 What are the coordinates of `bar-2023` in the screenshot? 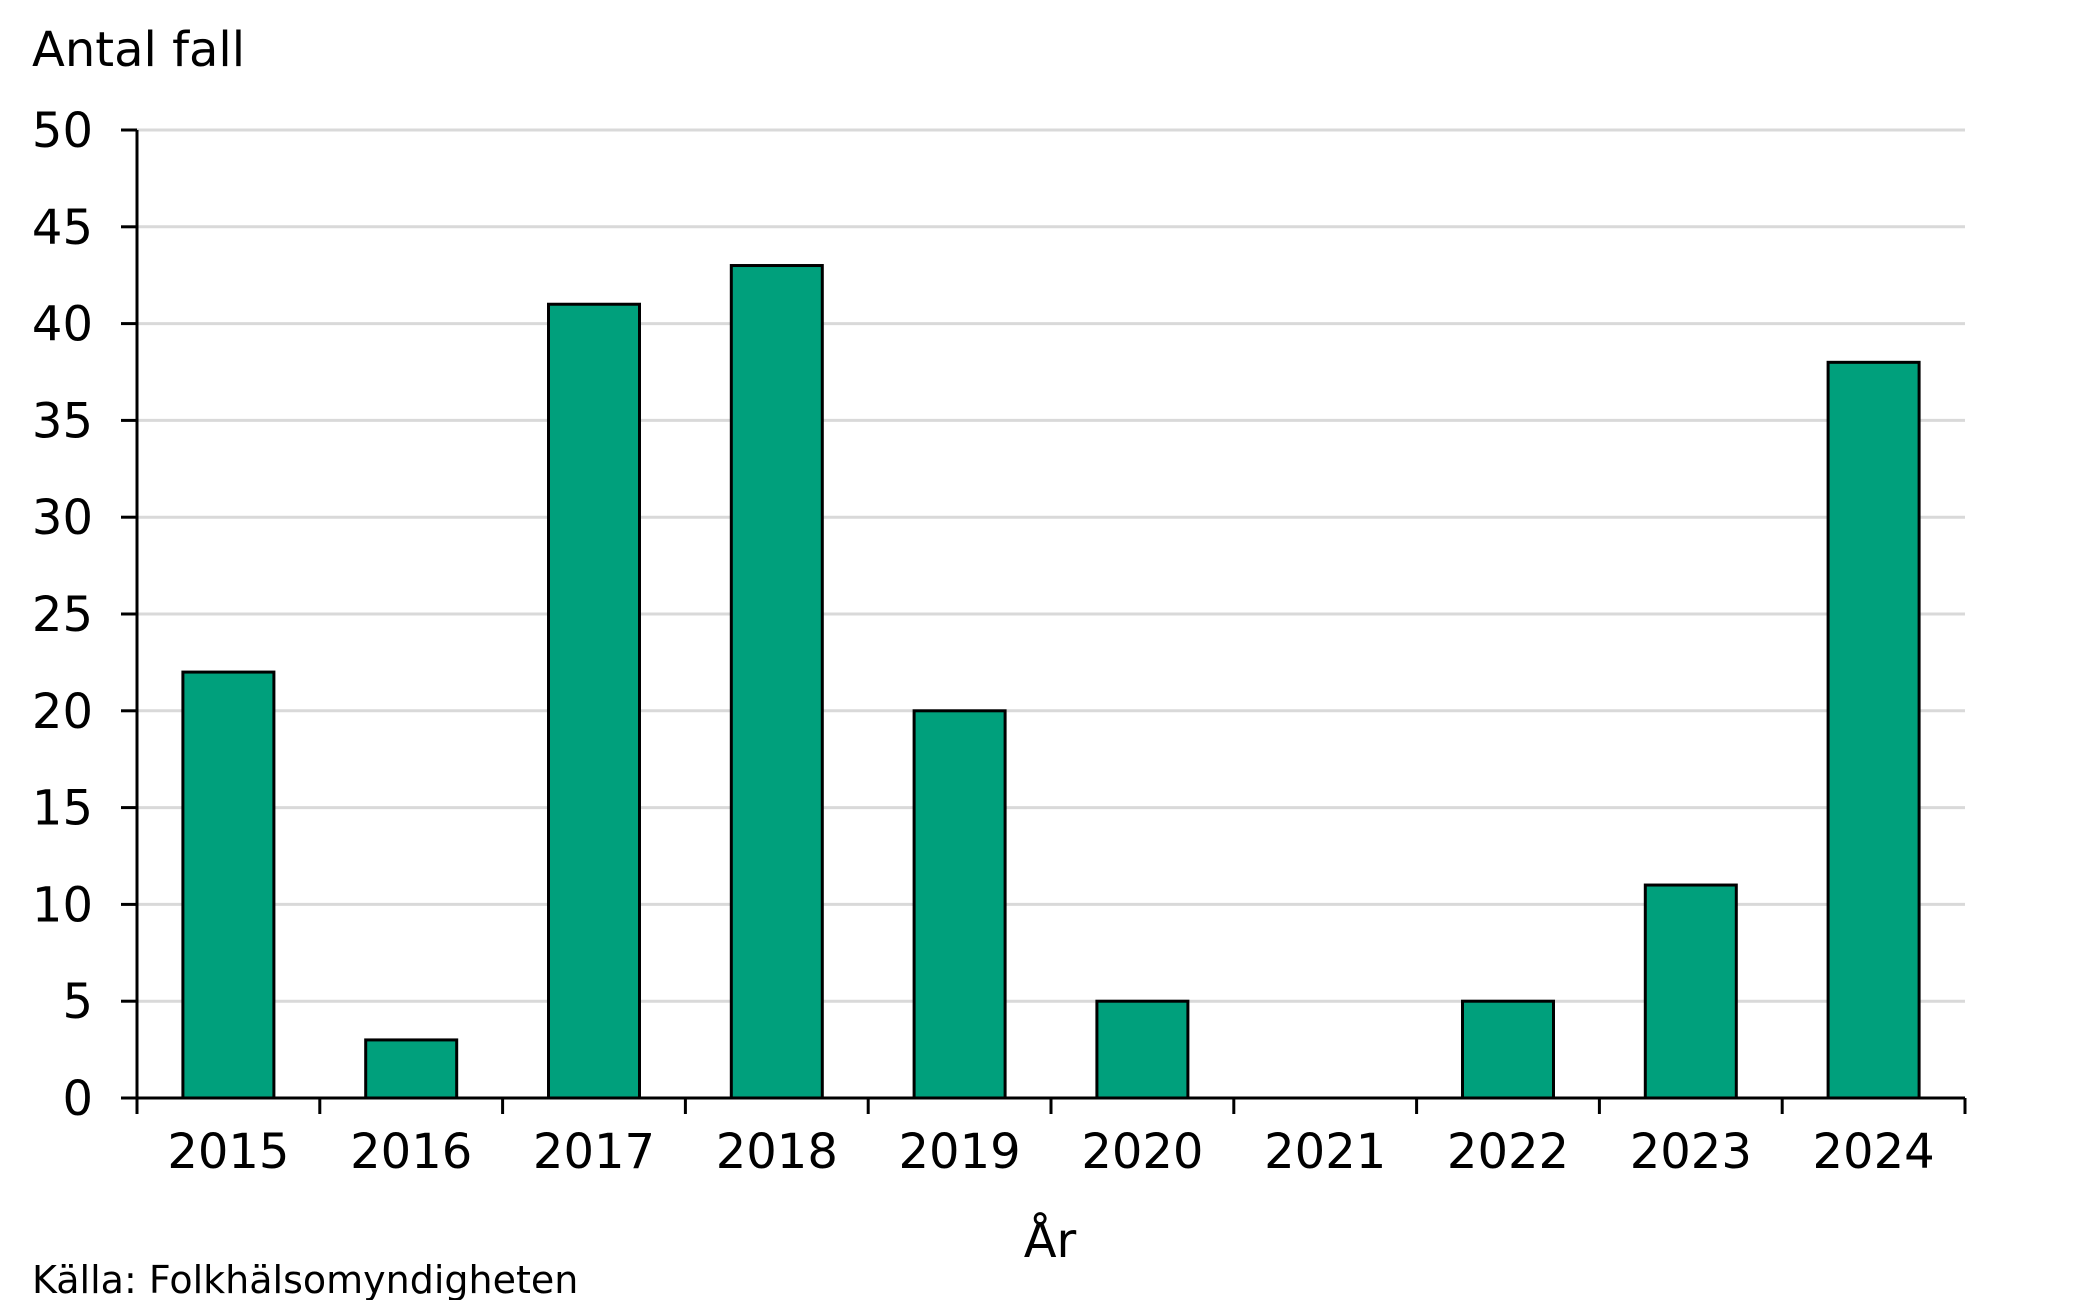 It's located at (1690, 991).